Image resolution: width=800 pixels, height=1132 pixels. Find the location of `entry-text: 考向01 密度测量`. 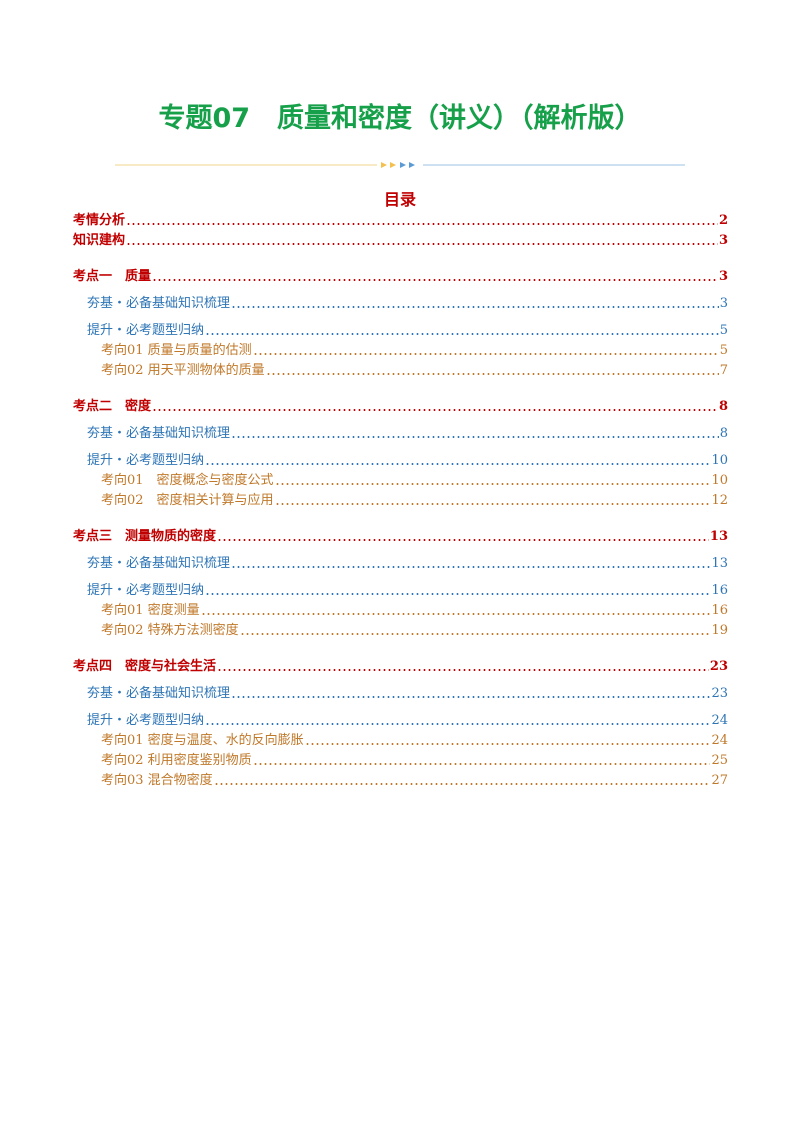

entry-text: 考向01 密度测量 is located at coordinates (150, 610).